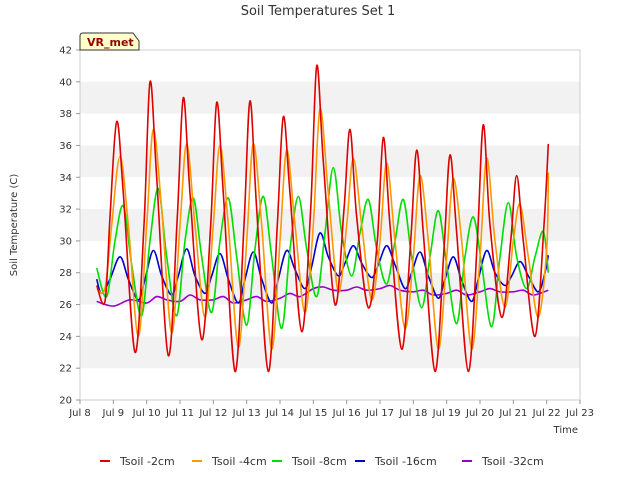  Describe the element at coordinates (412, 413) in the screenshot. I see `x-tick-label: Jul 18` at that location.